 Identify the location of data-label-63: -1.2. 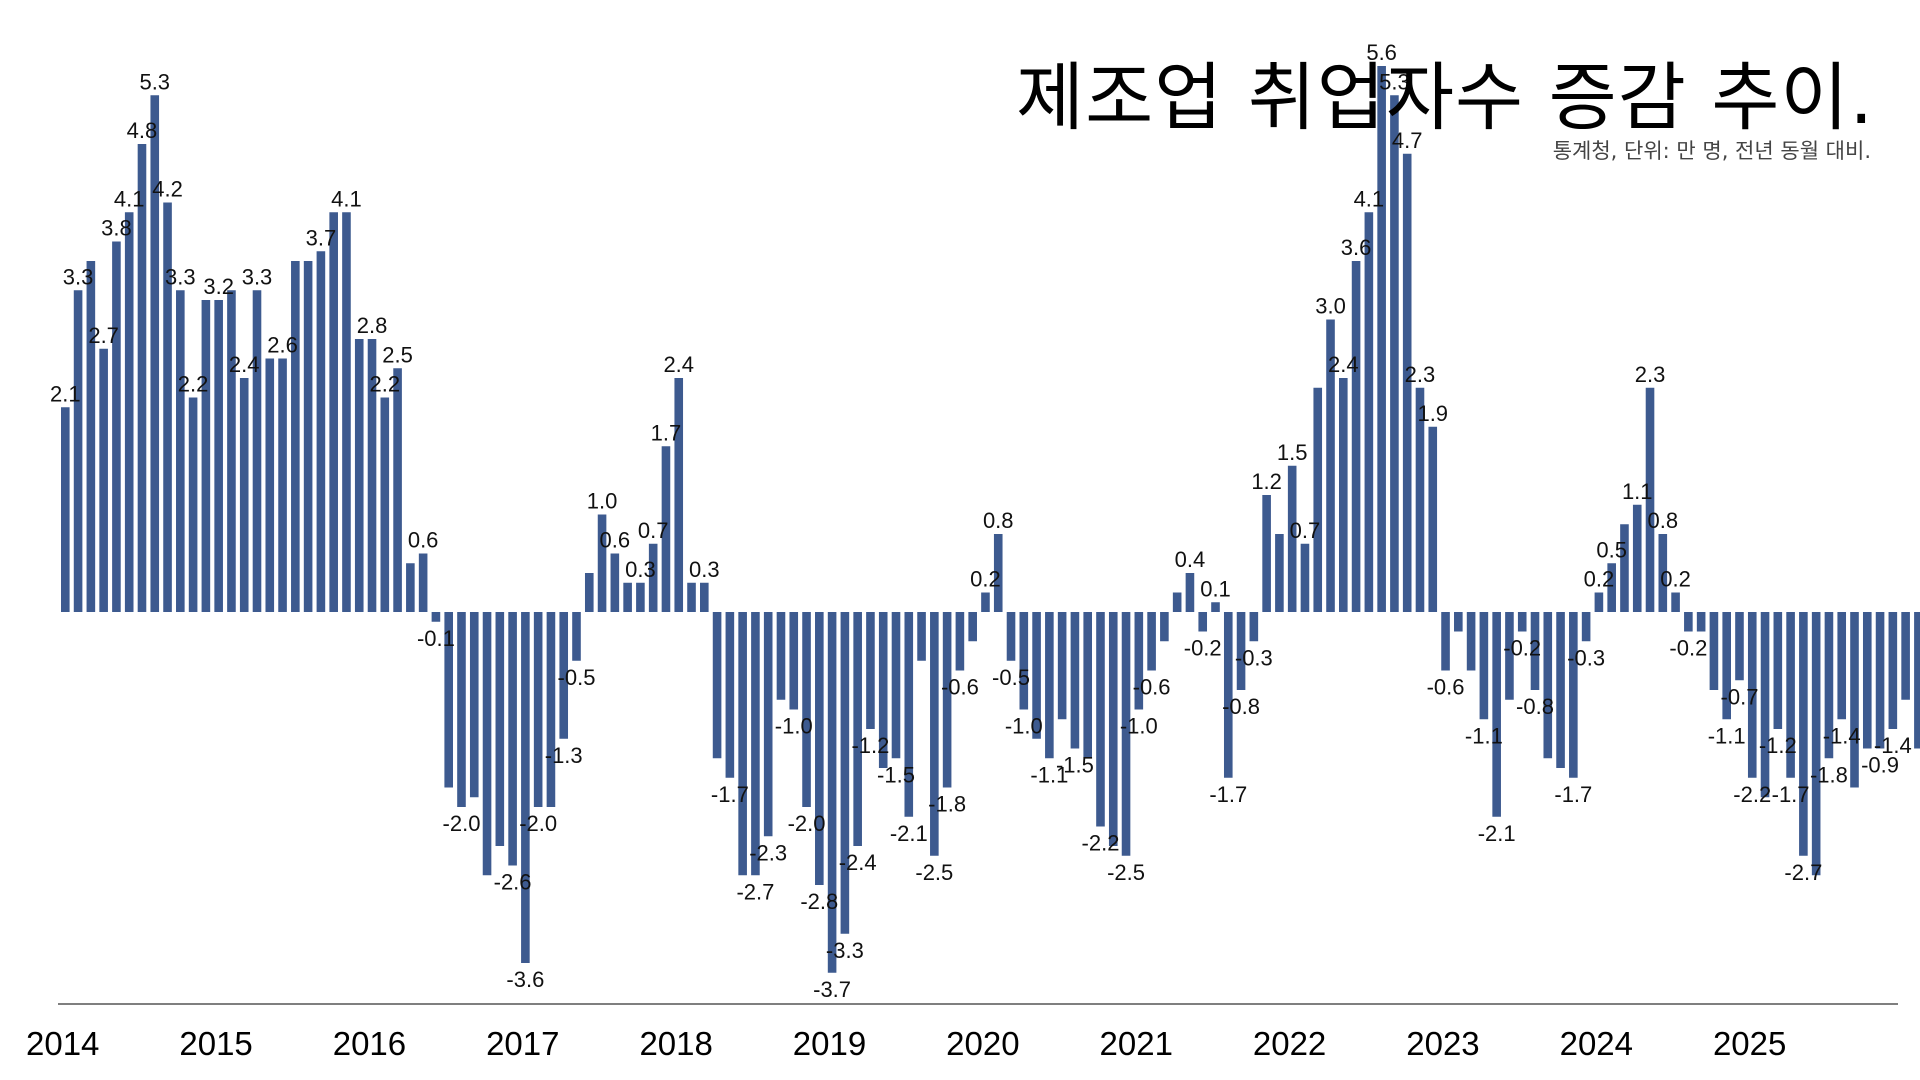
(870, 745).